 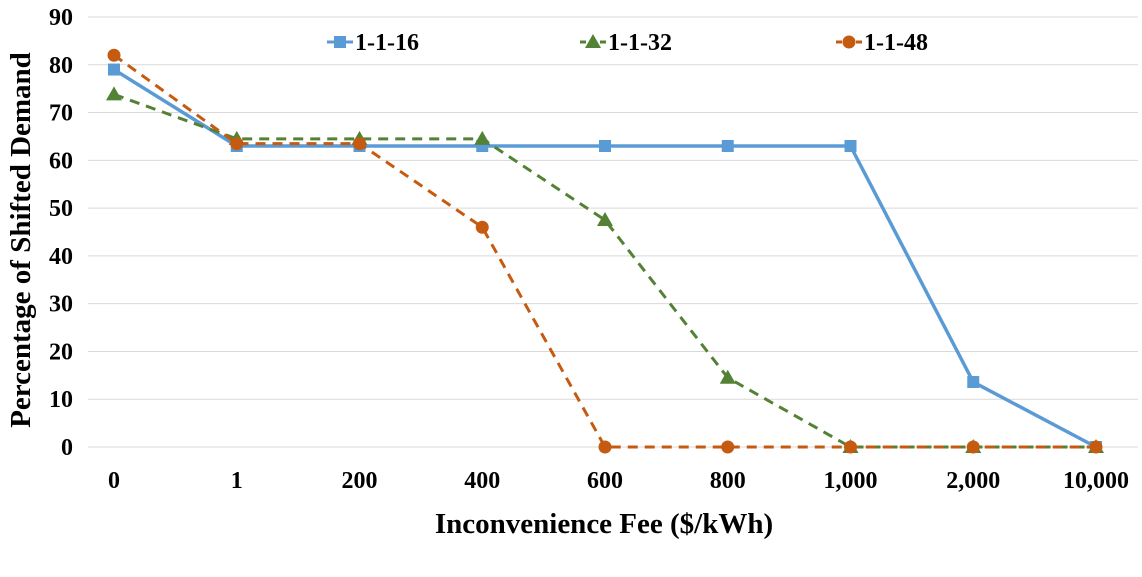 I want to click on x-tick-label: 800, so click(x=728, y=481).